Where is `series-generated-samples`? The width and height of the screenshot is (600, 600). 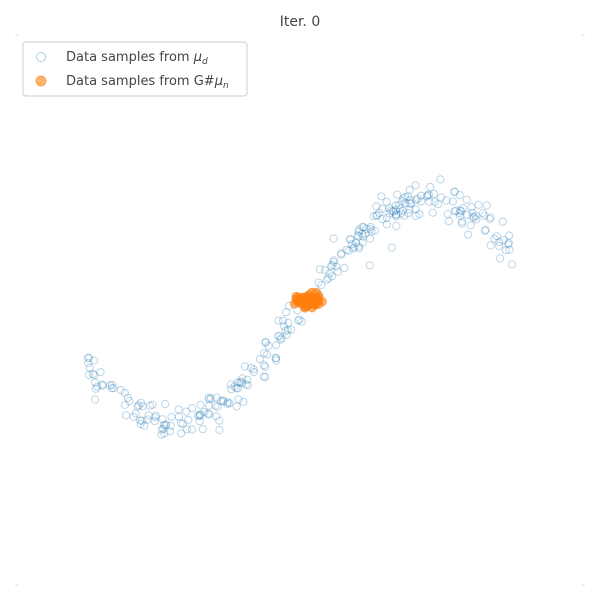 series-generated-samples is located at coordinates (308, 300).